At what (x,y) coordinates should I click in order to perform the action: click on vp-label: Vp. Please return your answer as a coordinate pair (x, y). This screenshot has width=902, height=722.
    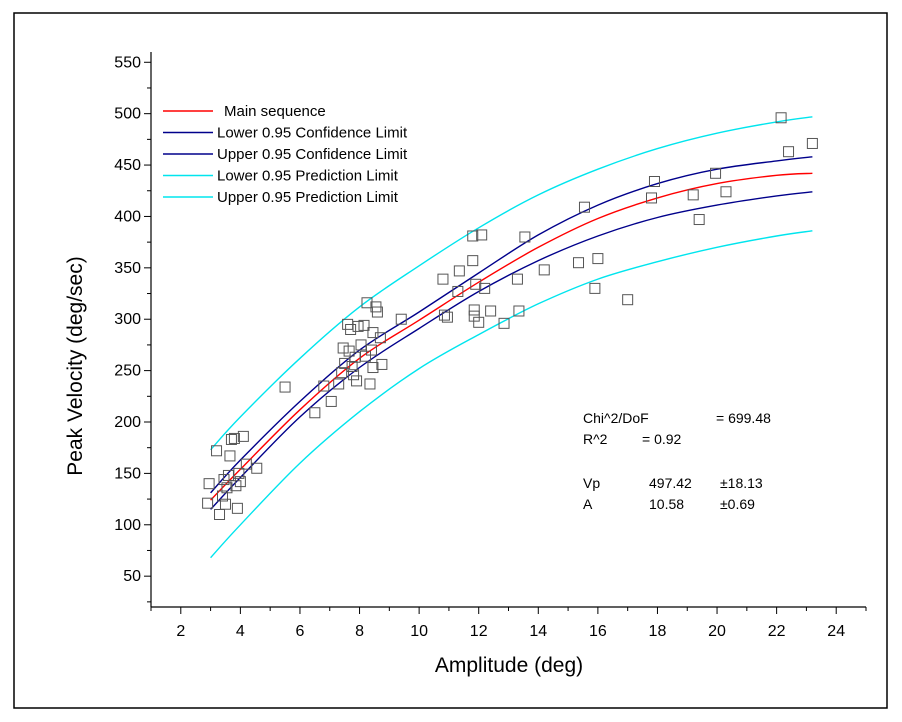
    Looking at the image, I should click on (591, 483).